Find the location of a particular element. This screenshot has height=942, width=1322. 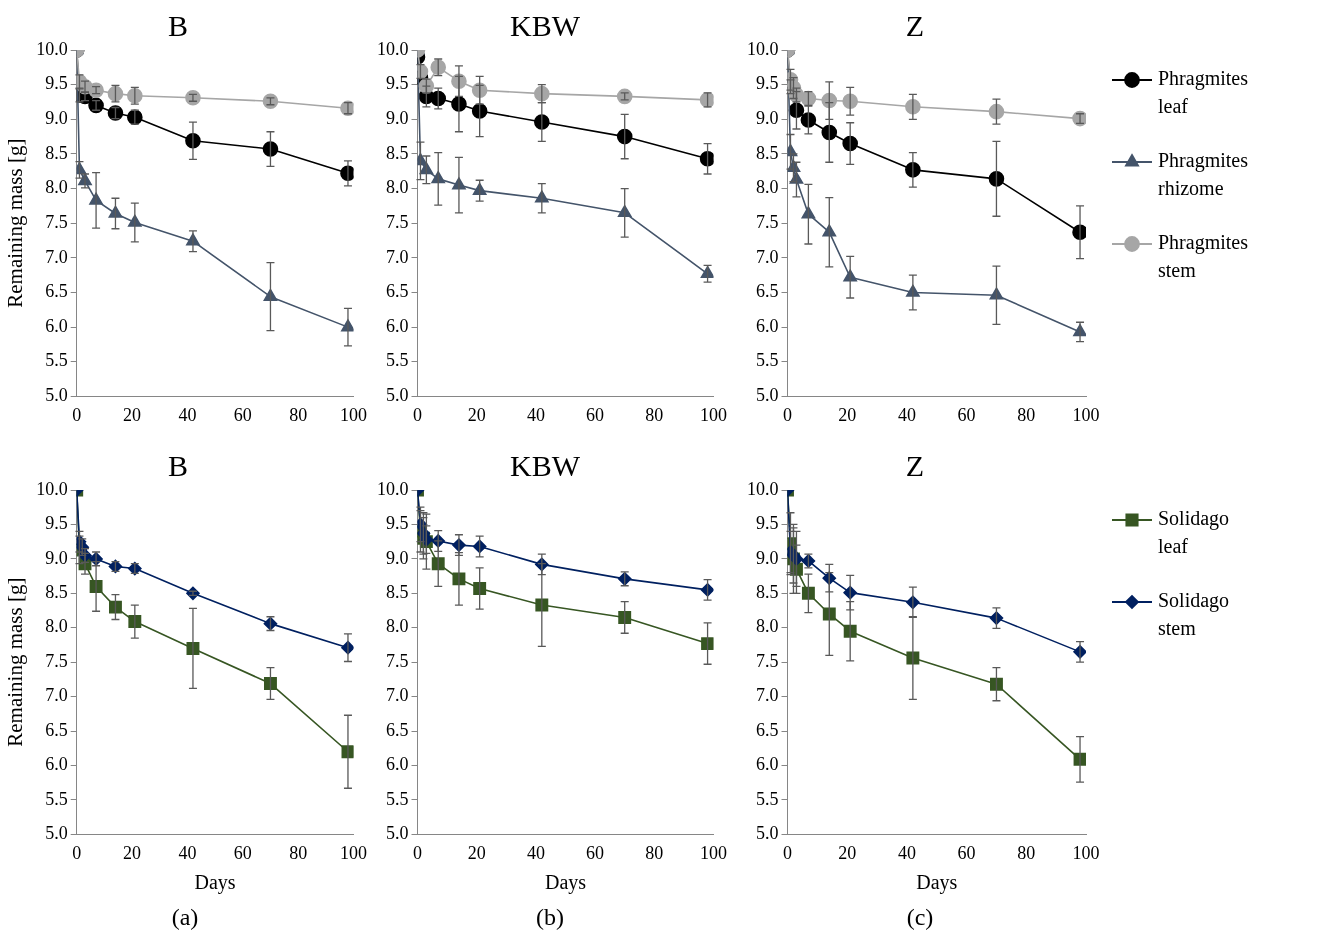

legend-label: Phragmites leaf is located at coordinates (1203, 92).